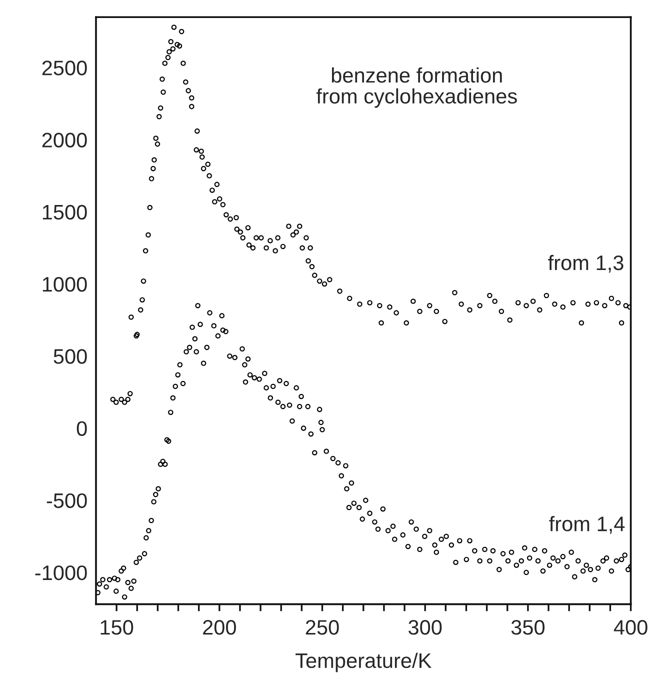  I want to click on x-tick-label: 150, so click(117, 627).